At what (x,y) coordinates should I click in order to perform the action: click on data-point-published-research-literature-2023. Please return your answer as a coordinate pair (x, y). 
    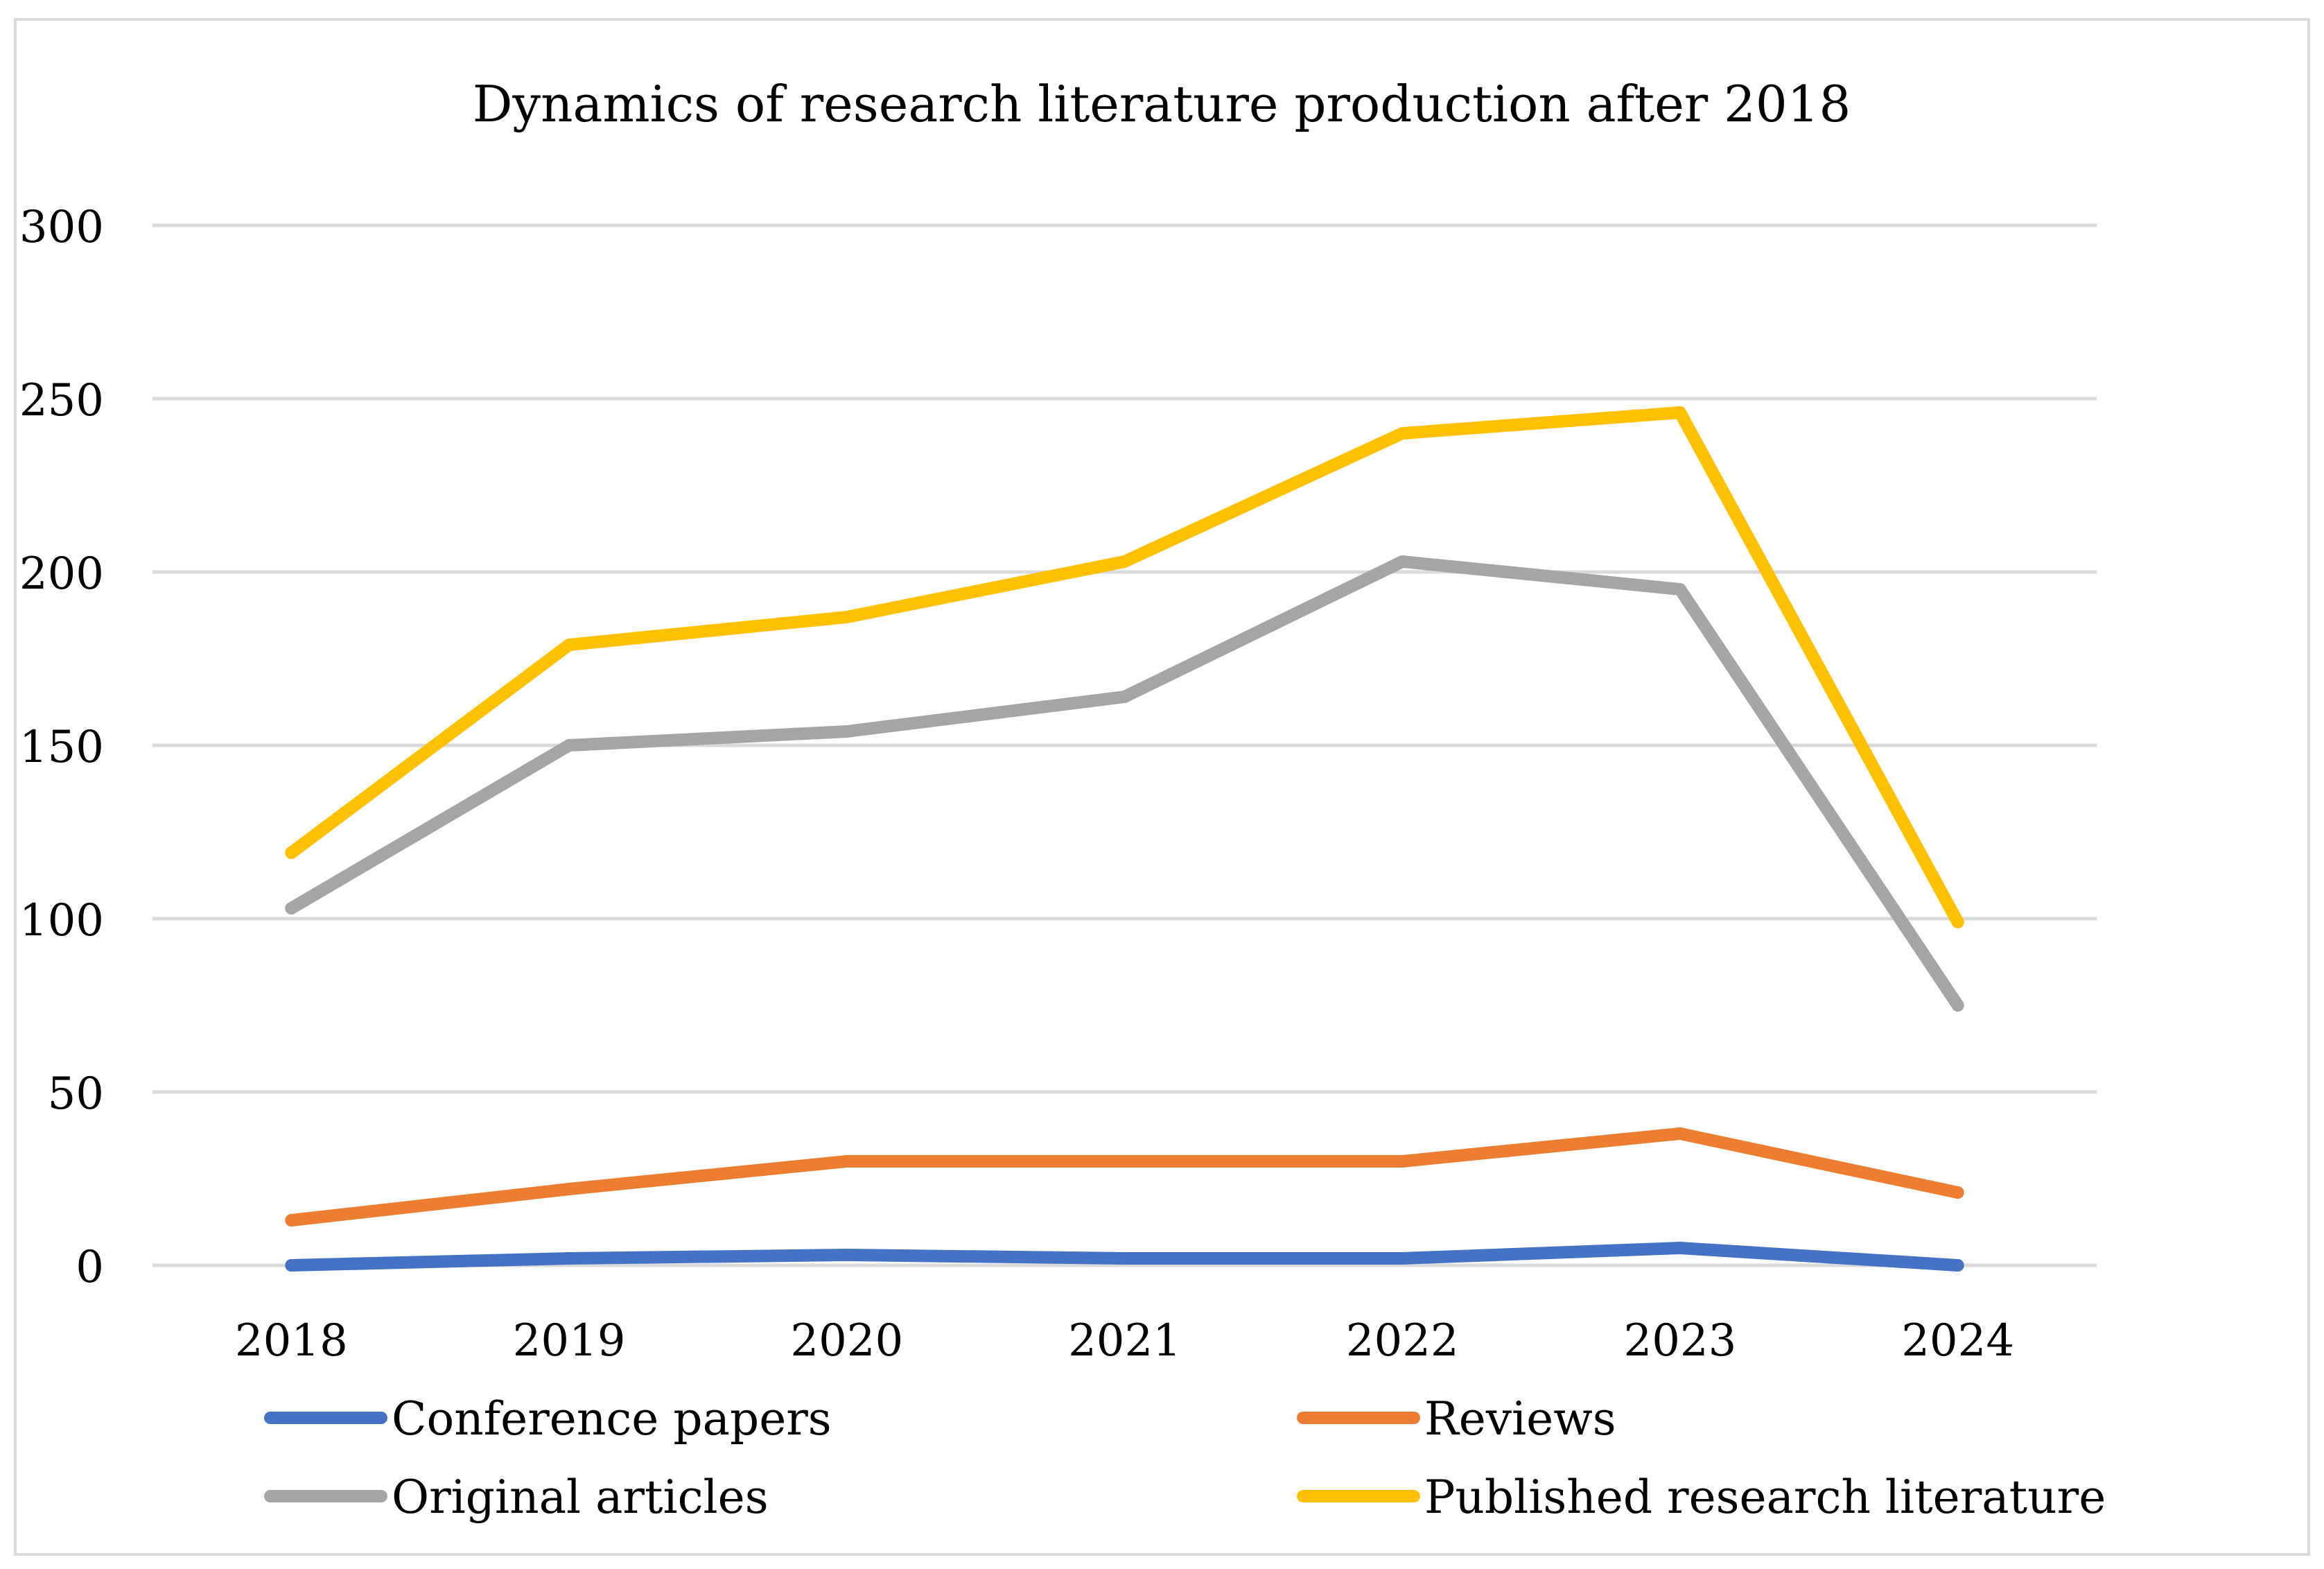
    Looking at the image, I should click on (1679, 412).